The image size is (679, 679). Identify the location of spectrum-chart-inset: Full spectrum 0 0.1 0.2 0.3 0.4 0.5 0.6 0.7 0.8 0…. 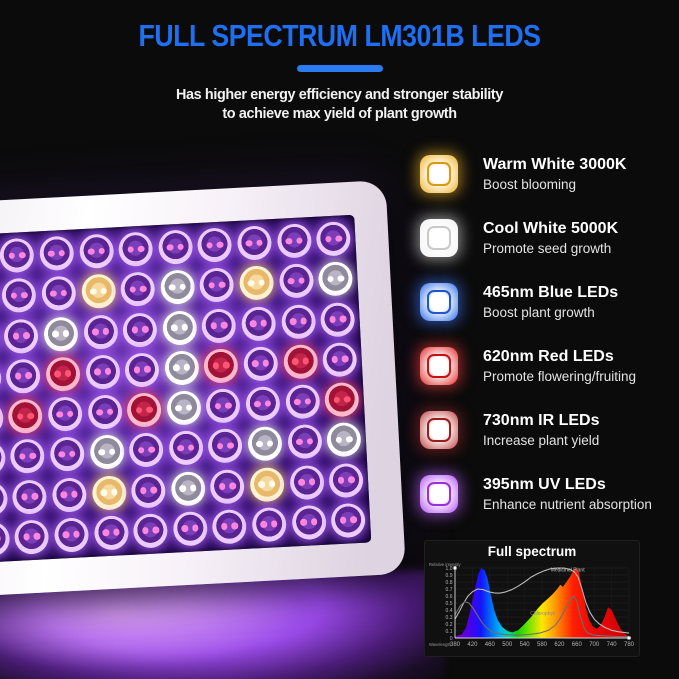
(532, 598).